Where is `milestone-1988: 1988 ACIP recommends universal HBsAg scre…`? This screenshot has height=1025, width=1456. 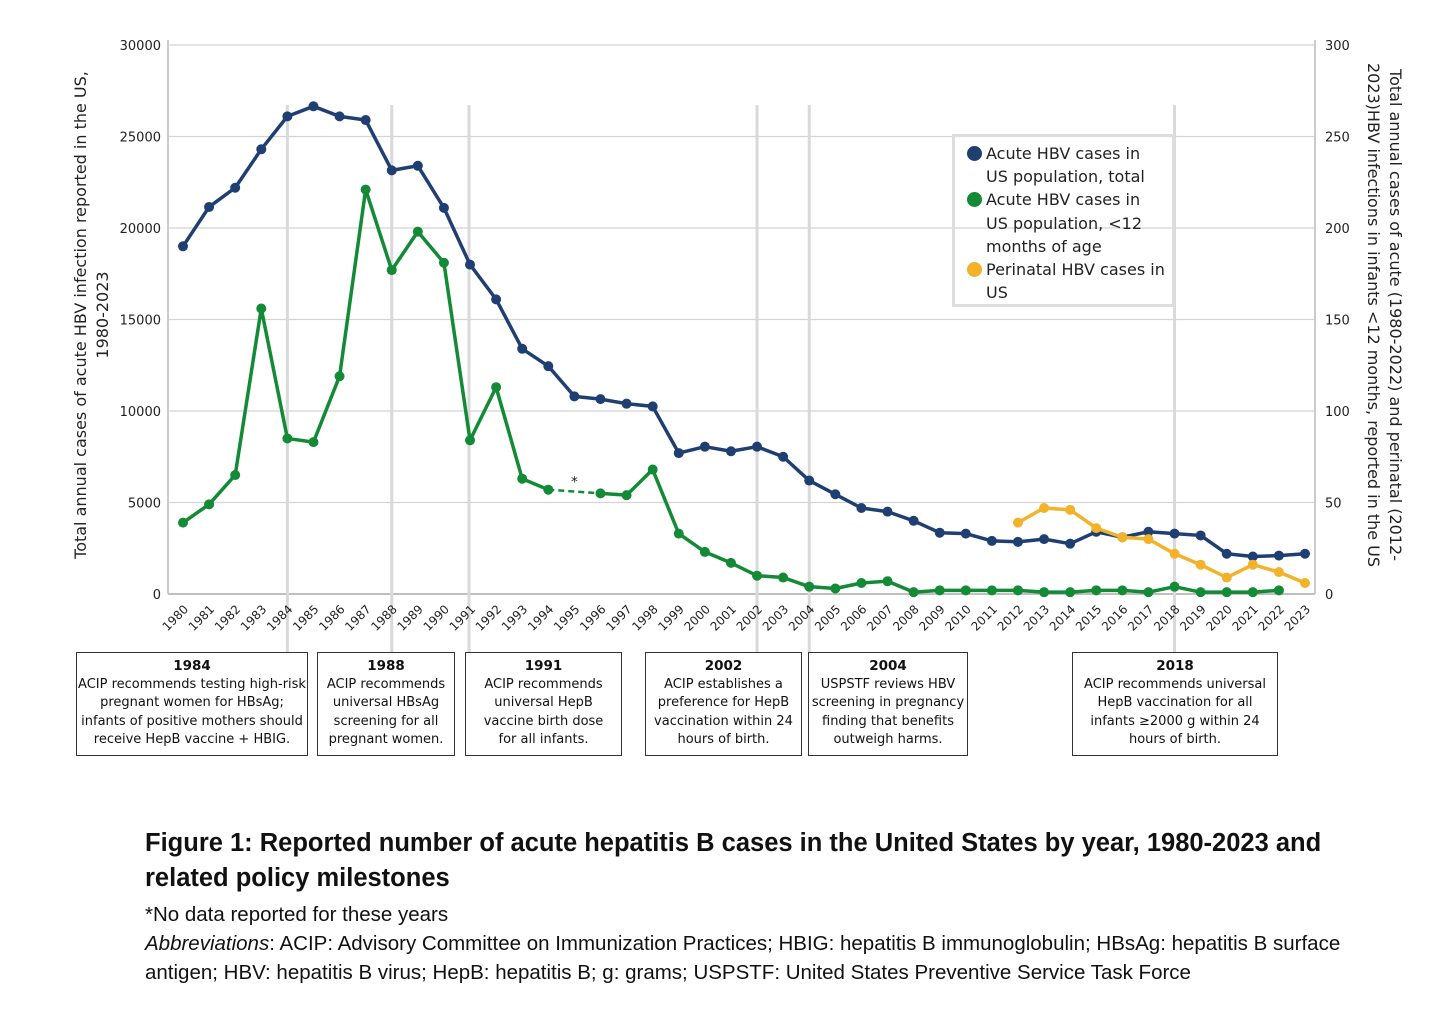
milestone-1988: 1988 ACIP recommends universal HBsAg scre… is located at coordinates (386, 704).